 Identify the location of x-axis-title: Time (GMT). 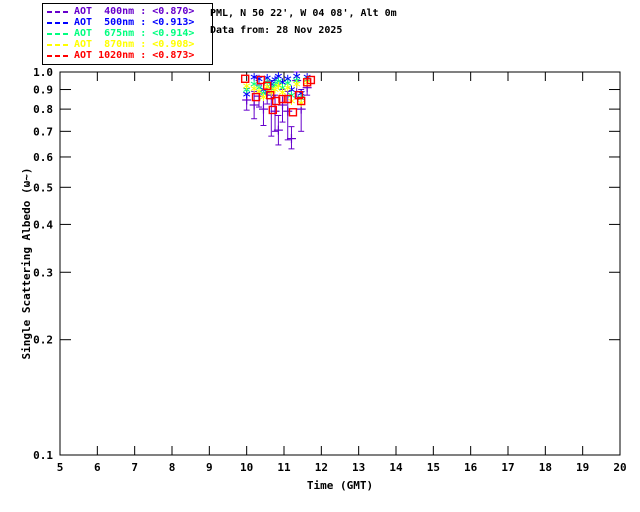
(340, 485).